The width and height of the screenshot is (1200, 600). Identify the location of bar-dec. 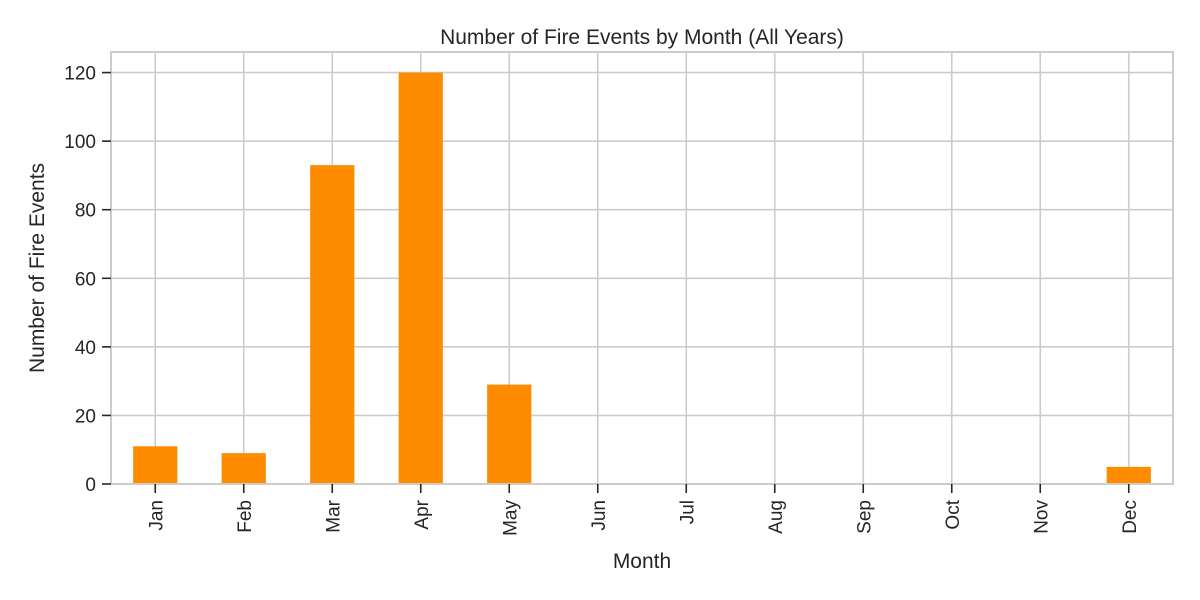
(1128, 475).